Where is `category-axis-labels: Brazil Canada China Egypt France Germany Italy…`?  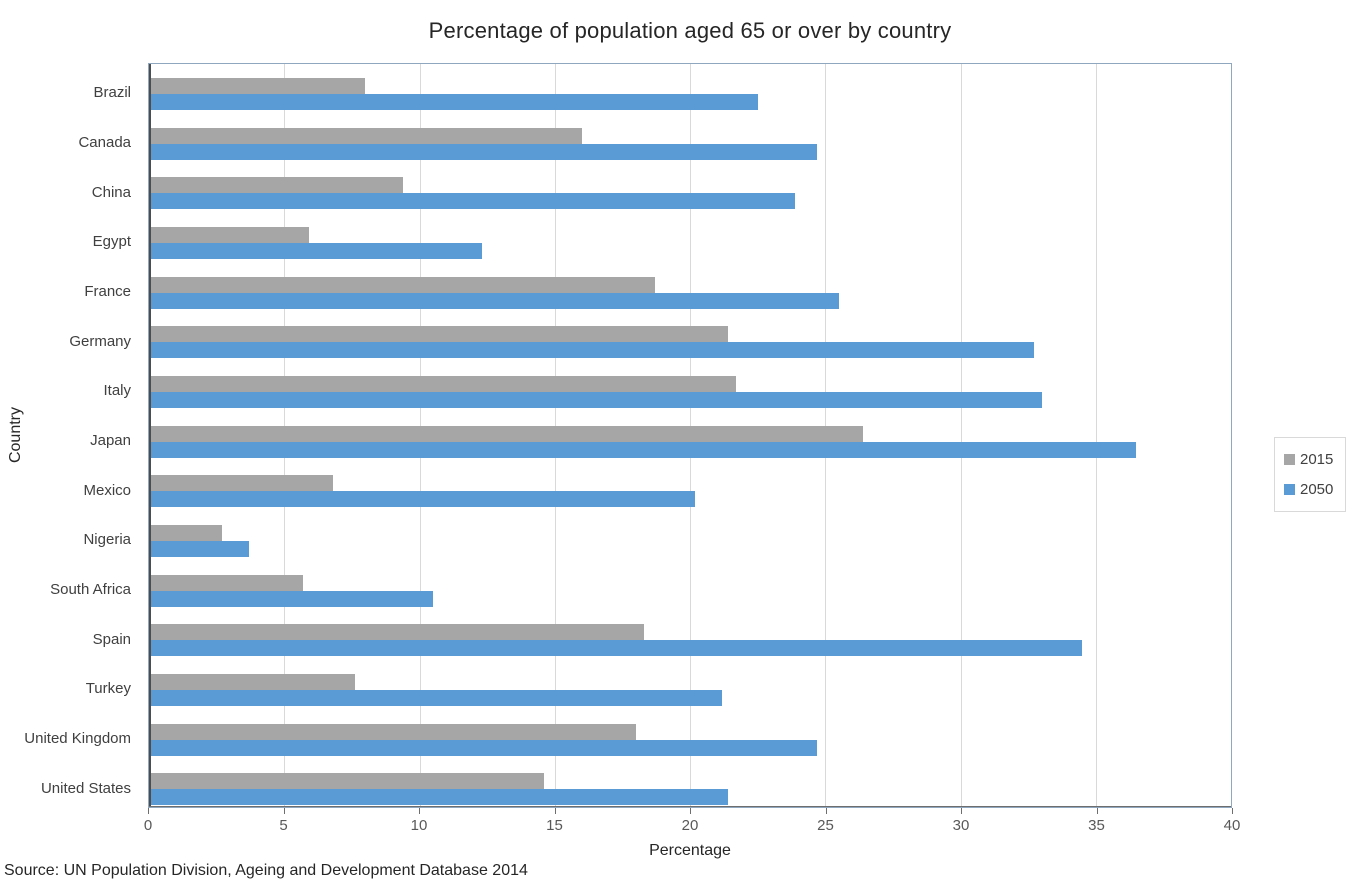 category-axis-labels: Brazil Canada China Egypt France Germany Italy… is located at coordinates (70, 435).